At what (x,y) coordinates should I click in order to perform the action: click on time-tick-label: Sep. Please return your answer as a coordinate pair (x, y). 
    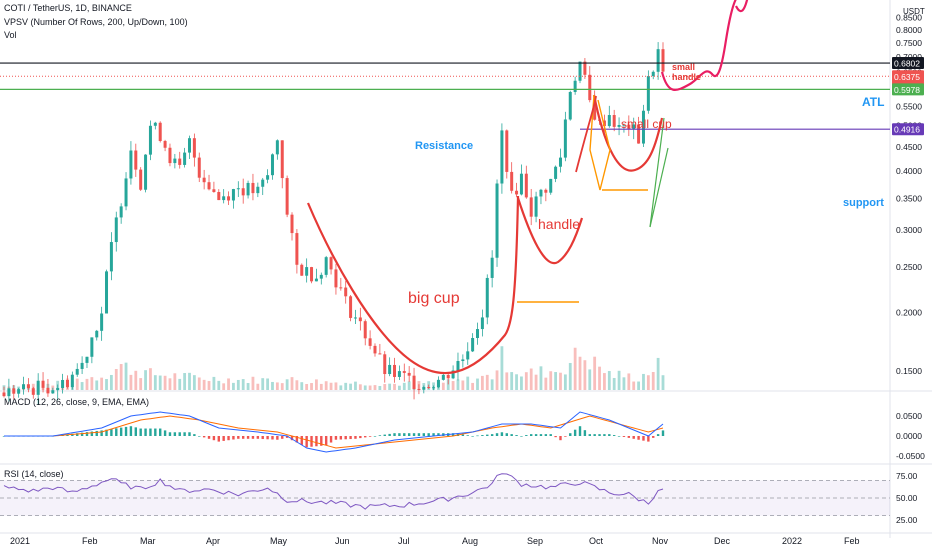
    Looking at the image, I should click on (535, 541).